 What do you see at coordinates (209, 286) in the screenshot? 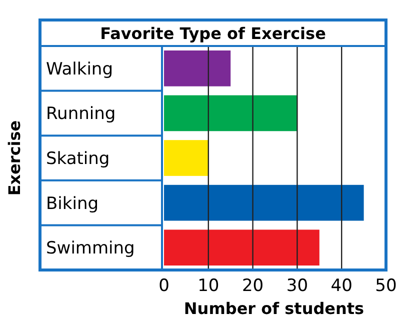
I see `x-tick-label: 10` at bounding box center [209, 286].